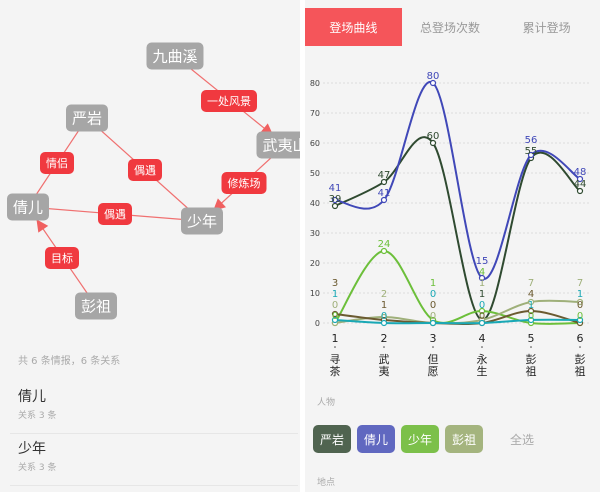 The image size is (600, 492). Describe the element at coordinates (580, 172) in the screenshot. I see `data-label: 48` at that location.